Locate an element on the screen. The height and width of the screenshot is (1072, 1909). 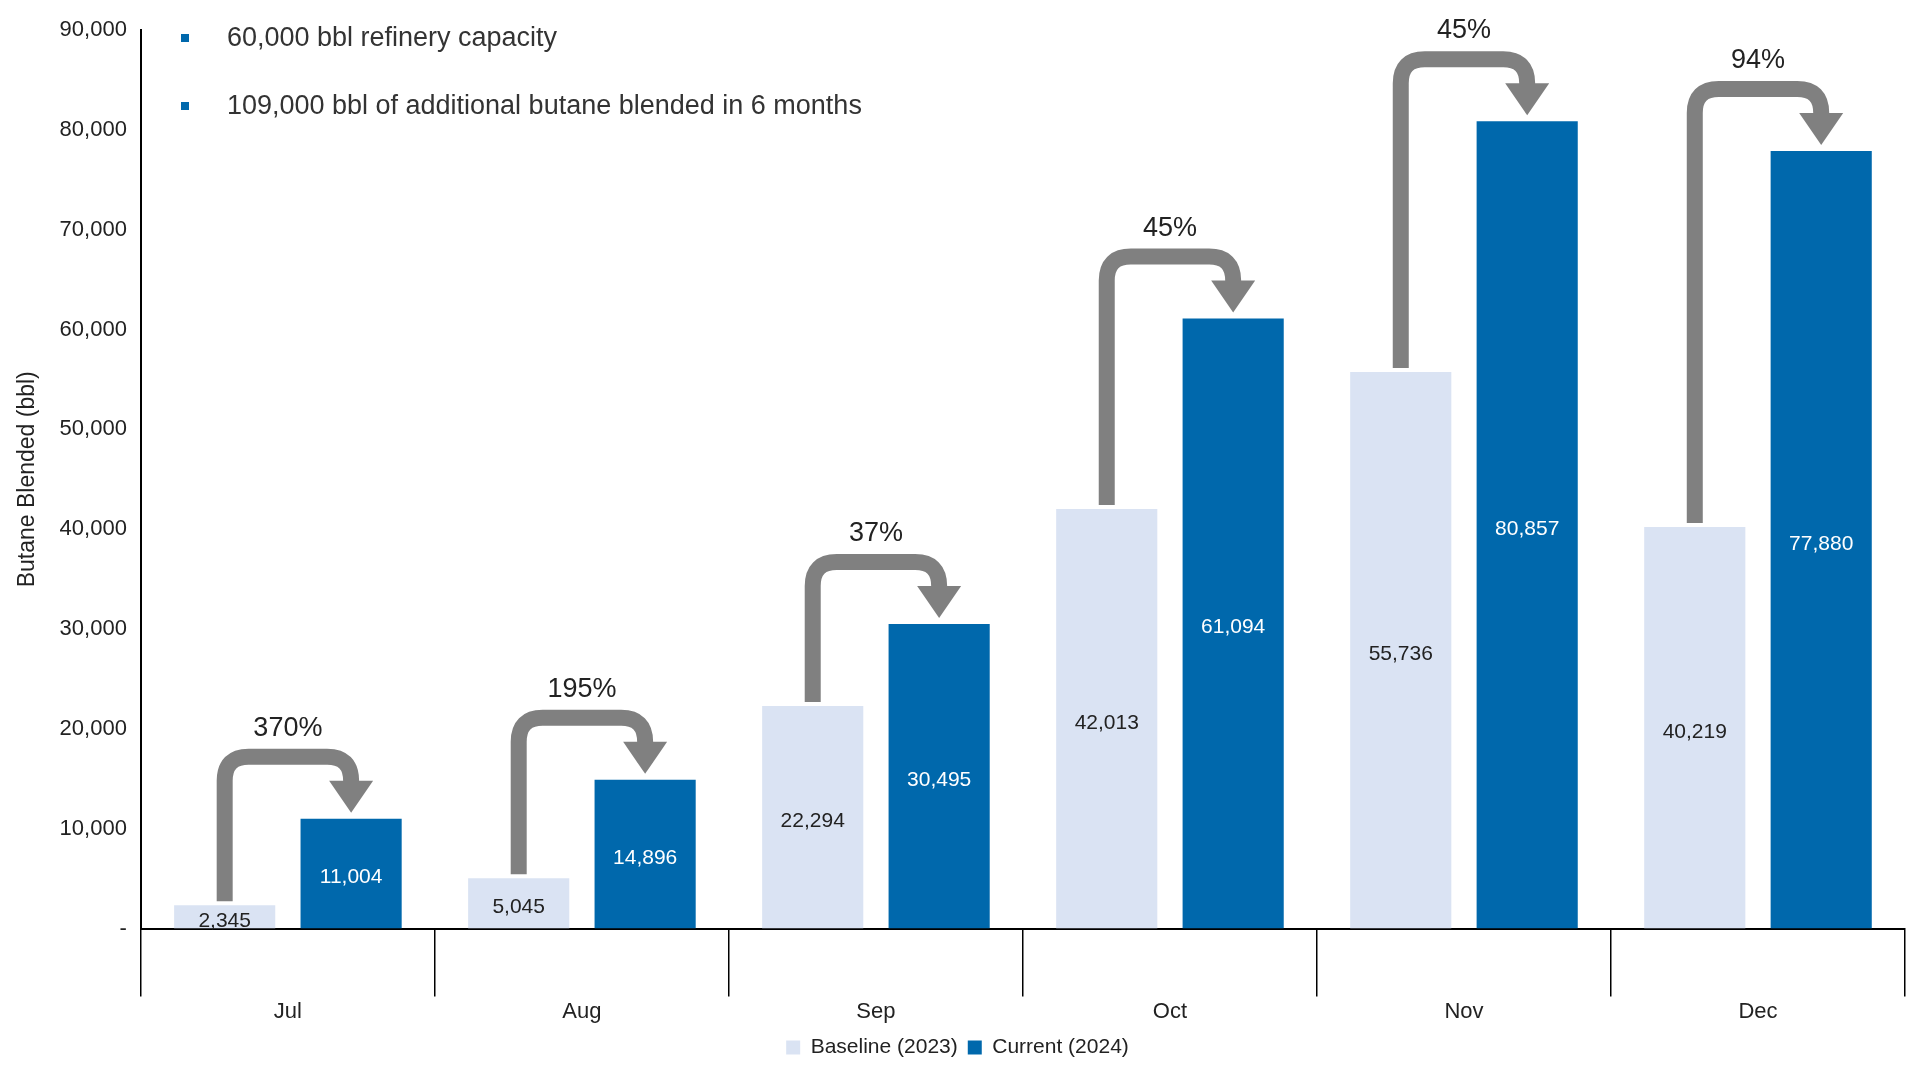
data-label: 2,345 is located at coordinates (224, 919).